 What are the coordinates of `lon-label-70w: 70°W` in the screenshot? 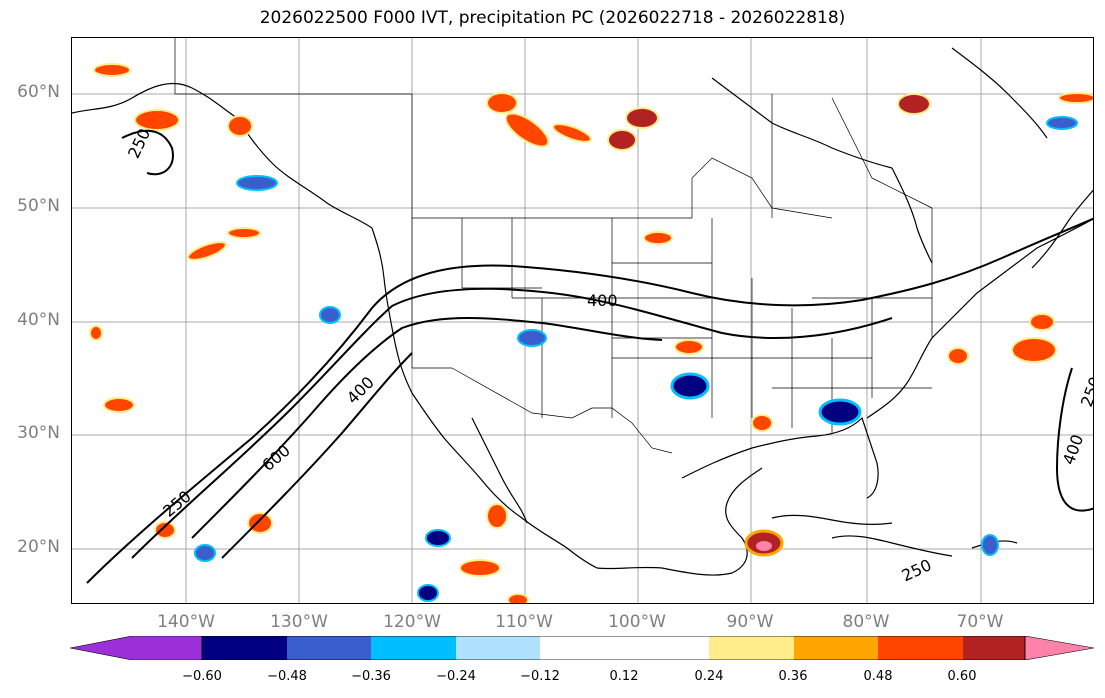 It's located at (980, 622).